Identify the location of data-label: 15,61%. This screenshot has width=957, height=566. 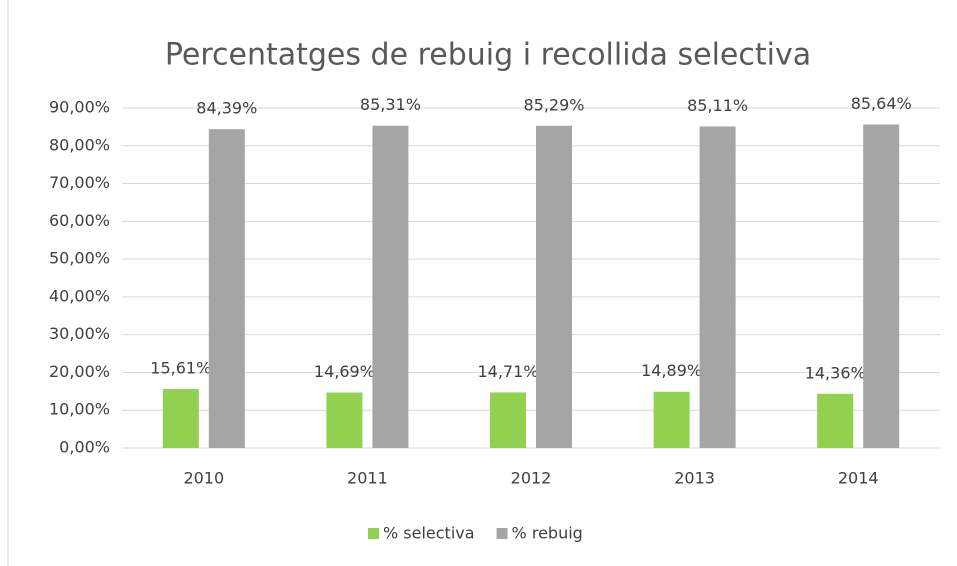
(180, 368).